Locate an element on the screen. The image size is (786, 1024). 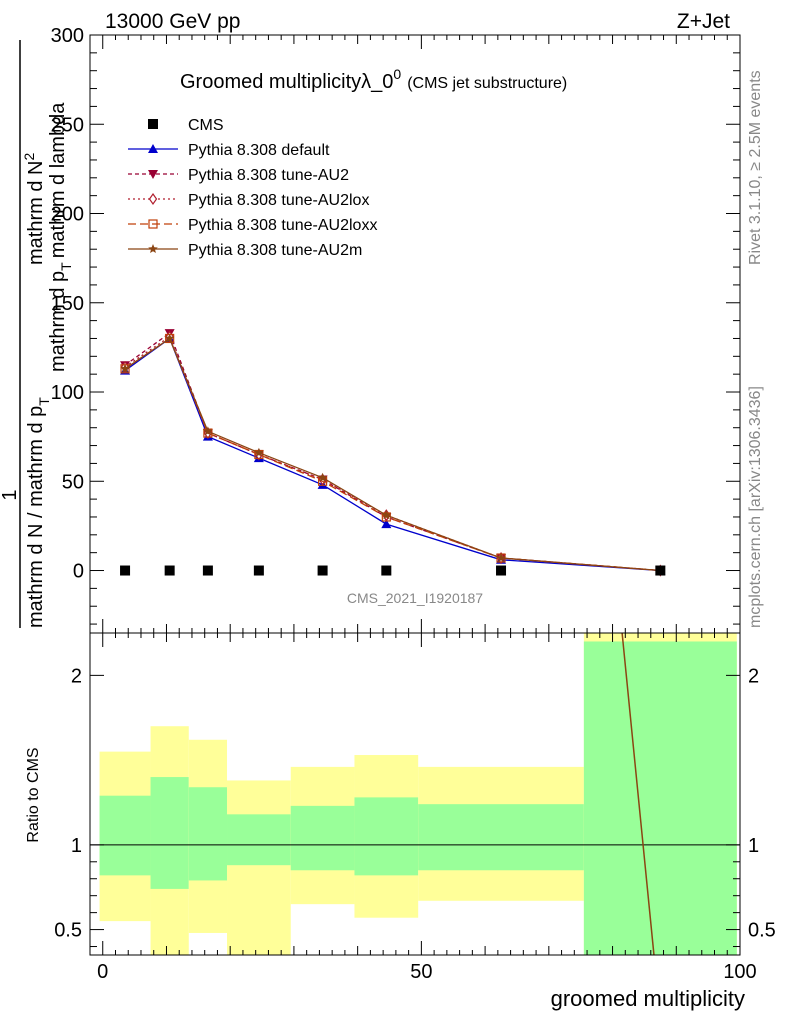
main-y-tick-label: 200 is located at coordinates (67, 215).